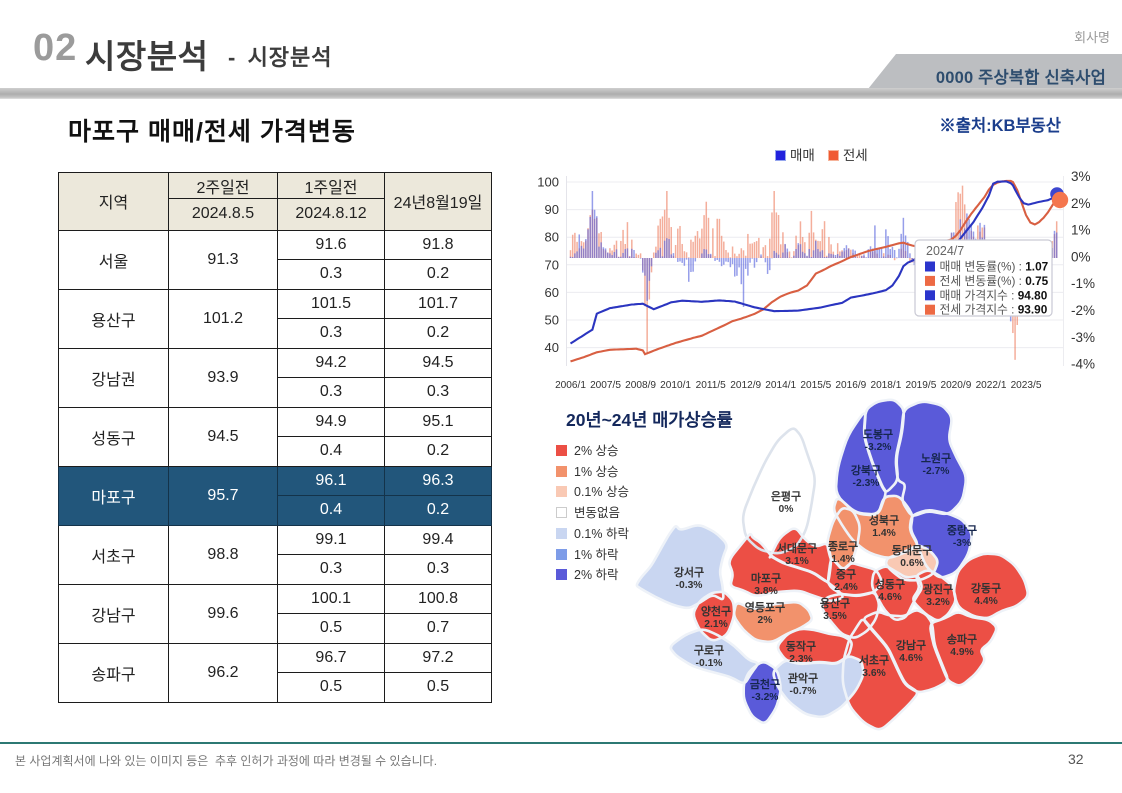  I want to click on svg-text: 금천구, so click(765, 684).